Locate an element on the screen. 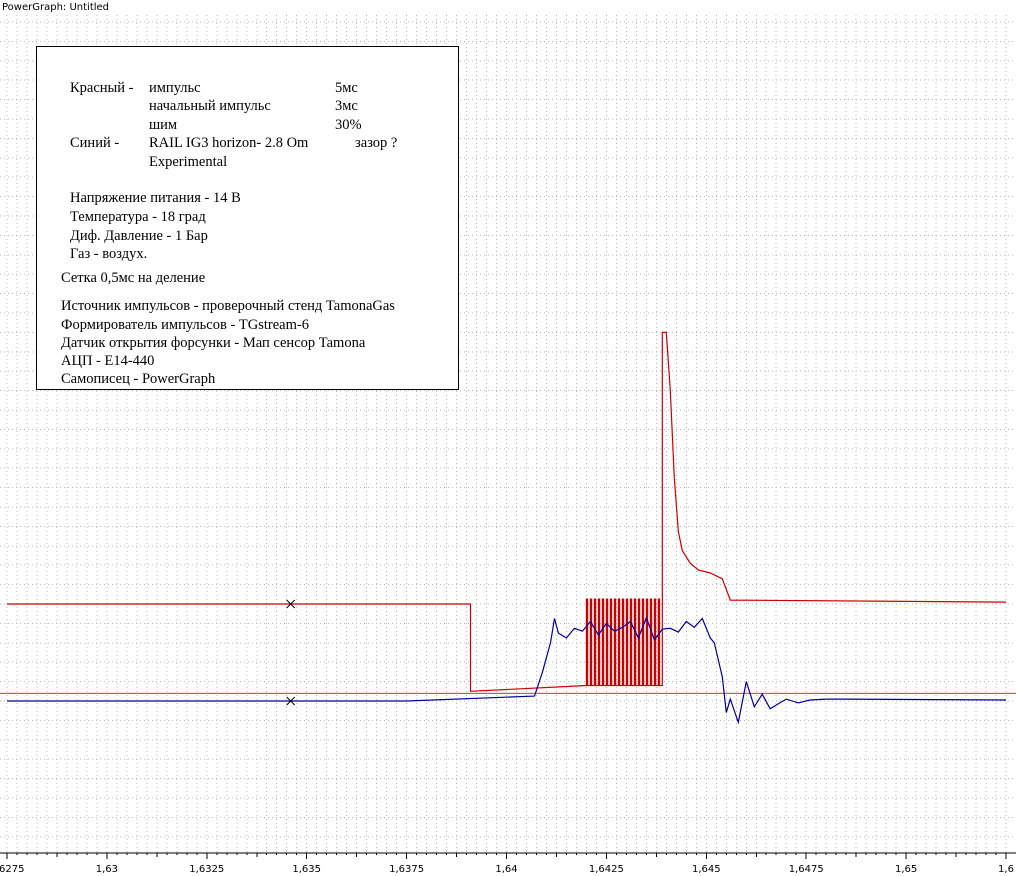 This screenshot has height=876, width=1016. red-item-value: 3мс is located at coordinates (346, 106).